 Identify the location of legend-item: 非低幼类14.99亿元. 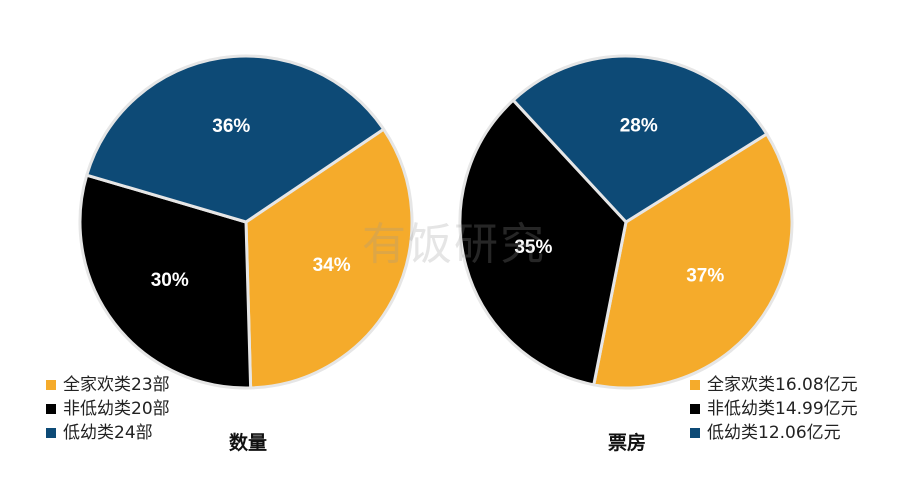
(774, 409).